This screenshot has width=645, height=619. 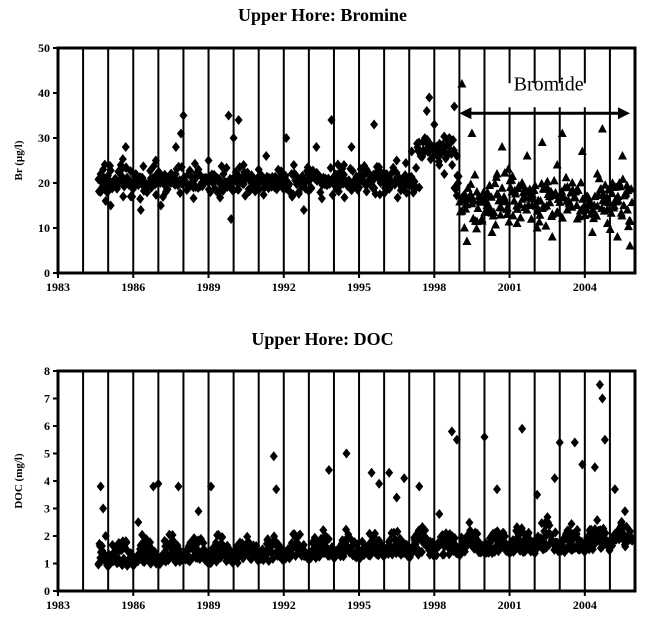 What do you see at coordinates (284, 605) in the screenshot?
I see `x-tick-label: 1992` at bounding box center [284, 605].